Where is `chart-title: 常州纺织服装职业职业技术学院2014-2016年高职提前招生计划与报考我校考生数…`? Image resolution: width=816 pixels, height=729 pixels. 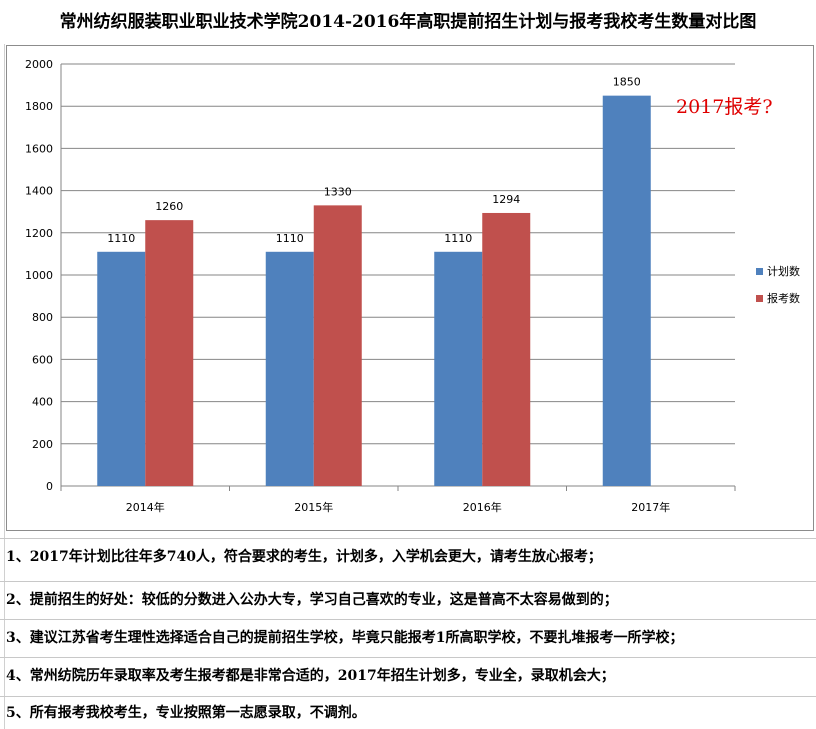
chart-title: 常州纺织服装职业职业技术学院2014-2016年高职提前招生计划与报考我校考生数… is located at coordinates (408, 22).